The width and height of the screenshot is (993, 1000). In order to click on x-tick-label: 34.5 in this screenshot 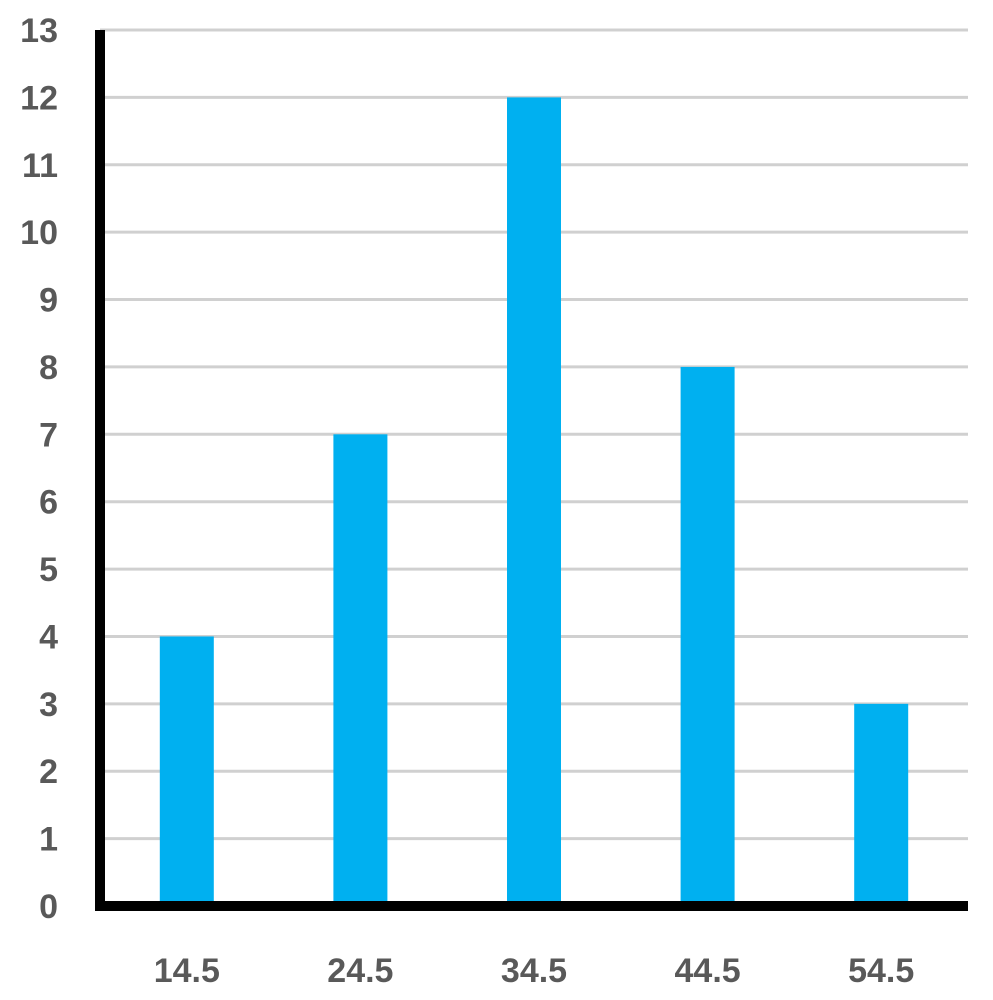, I will do `click(534, 971)`.